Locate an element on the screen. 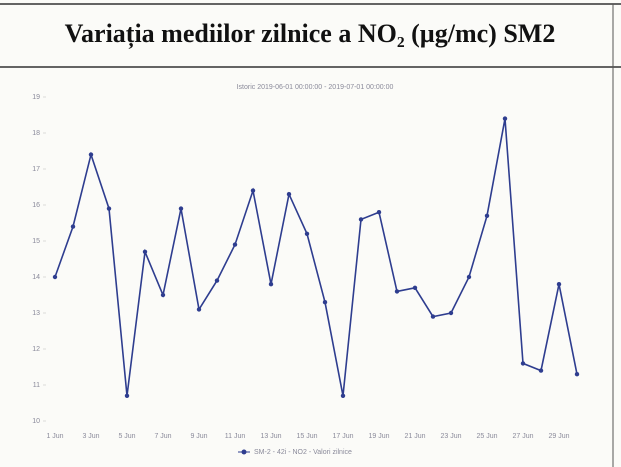 This screenshot has width=621, height=467. x-tick-label: 21 Jun is located at coordinates (414, 436).